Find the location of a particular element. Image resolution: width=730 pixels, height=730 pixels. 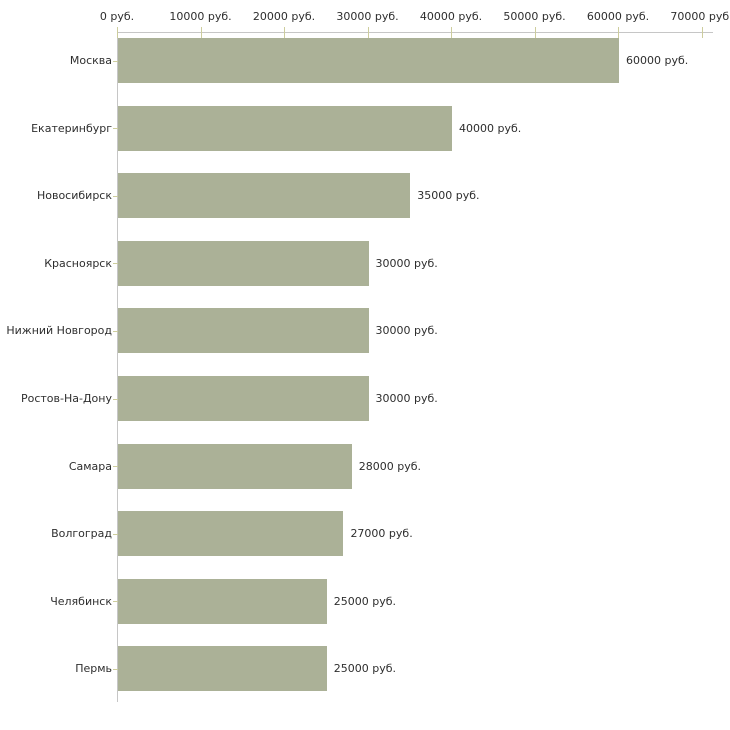

category-label: Самара is located at coordinates (90, 466).